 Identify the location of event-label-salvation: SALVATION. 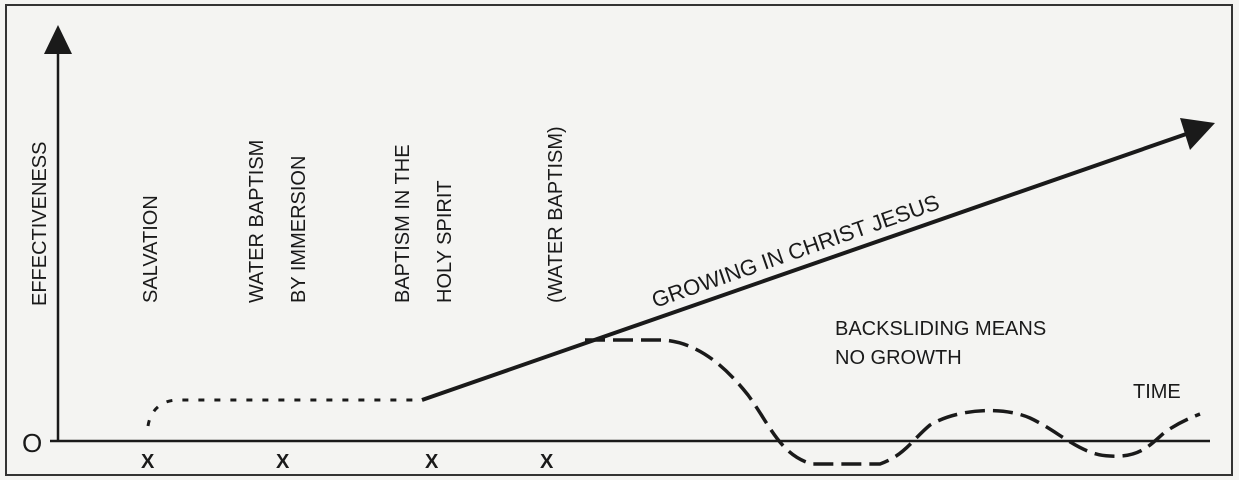
(151, 249).